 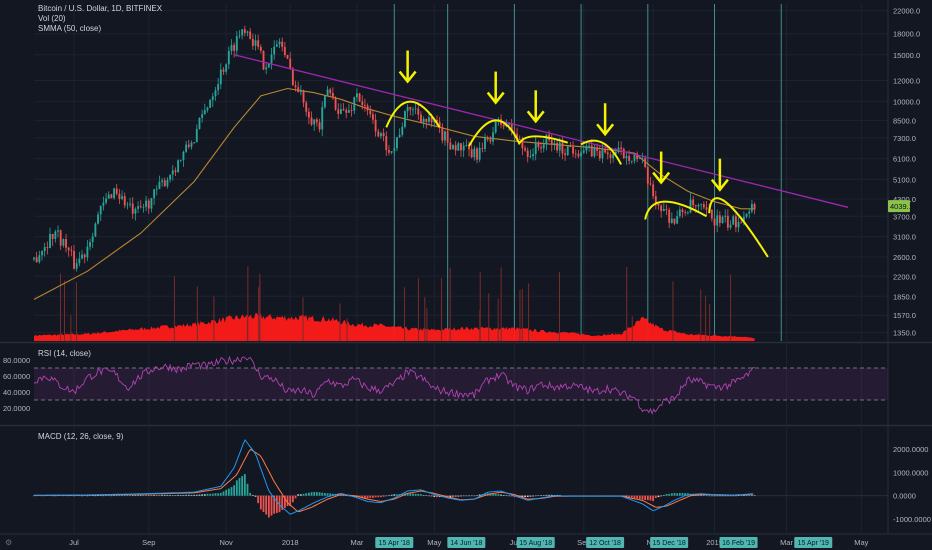 What do you see at coordinates (906, 102) in the screenshot?
I see `price-tick-label: 10000.0` at bounding box center [906, 102].